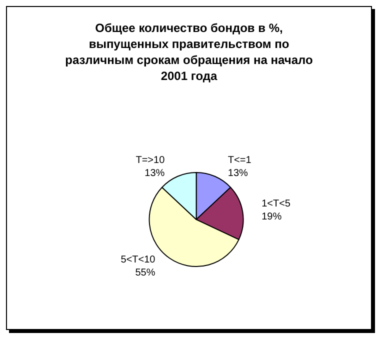 The image size is (383, 340). I want to click on slice-label: T<=1, so click(240, 160).